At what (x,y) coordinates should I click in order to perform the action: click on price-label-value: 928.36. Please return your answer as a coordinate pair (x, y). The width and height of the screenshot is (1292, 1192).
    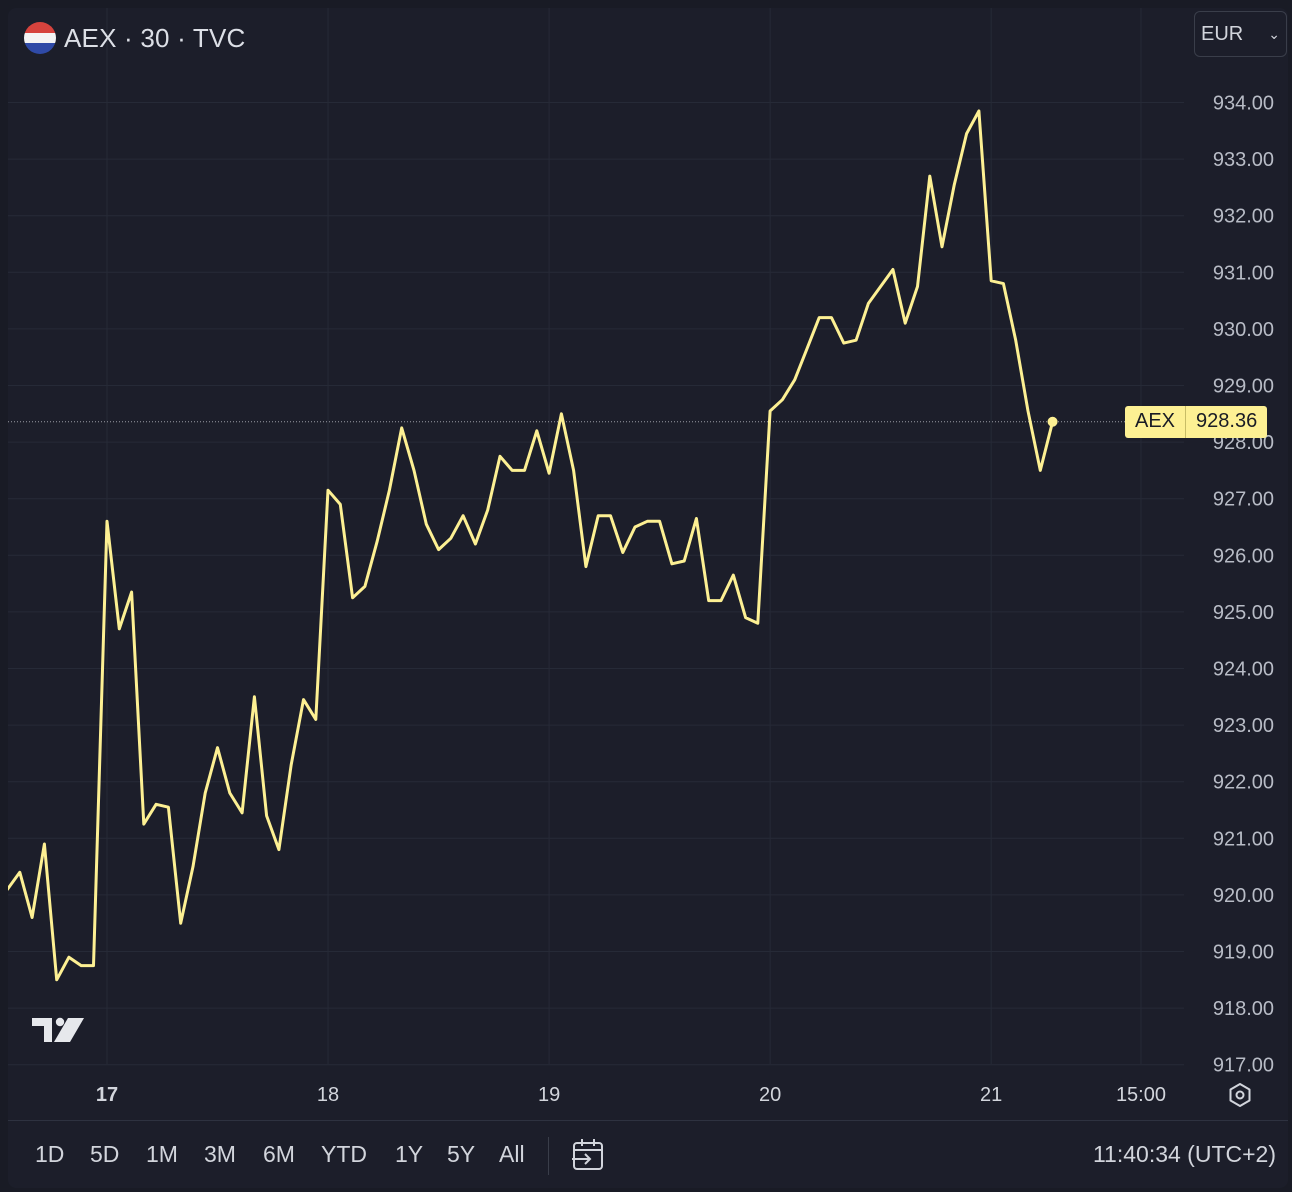
    Looking at the image, I should click on (1227, 421).